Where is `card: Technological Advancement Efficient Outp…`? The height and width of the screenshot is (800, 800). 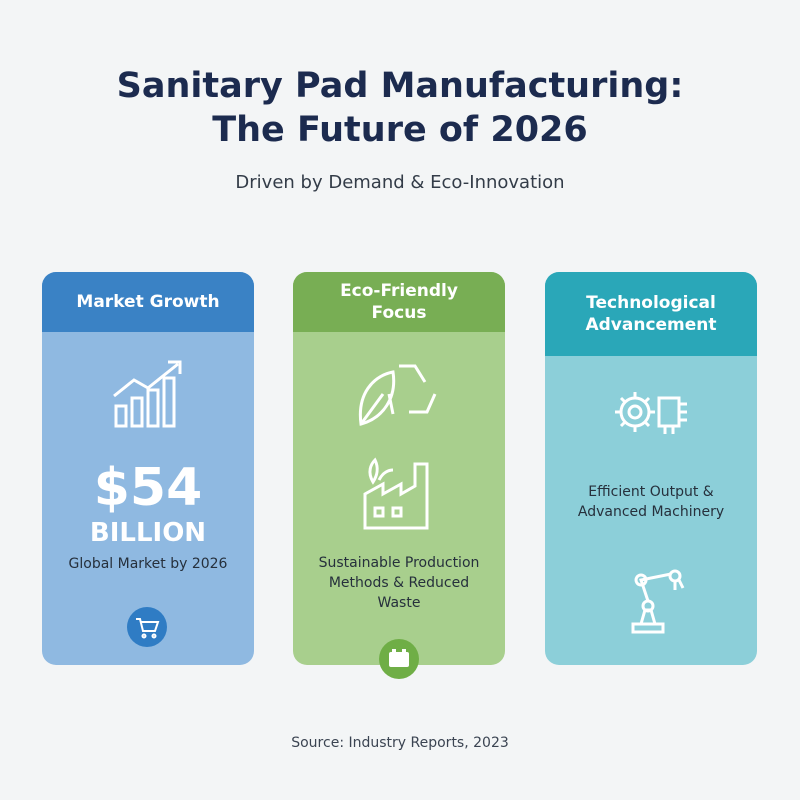 card: Technological Advancement Efficient Outp… is located at coordinates (651, 468).